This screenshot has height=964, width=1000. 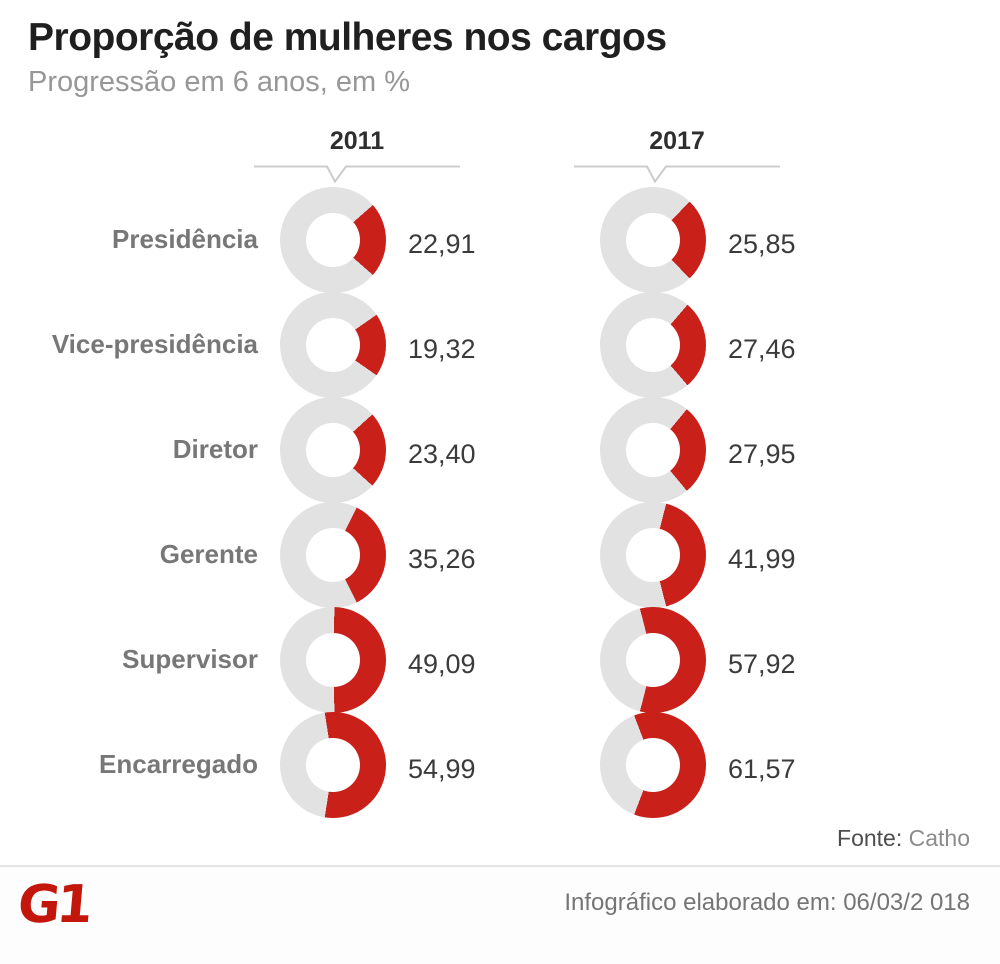 I want to click on chart-row: Vice-presidência 19,32 27,46, so click(x=500, y=344).